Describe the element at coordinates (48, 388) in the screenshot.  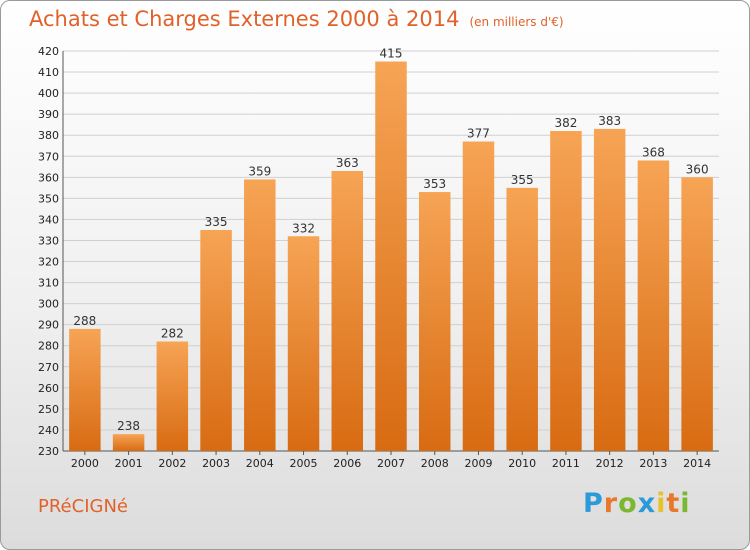
I see `y-tick-label: 260` at that location.